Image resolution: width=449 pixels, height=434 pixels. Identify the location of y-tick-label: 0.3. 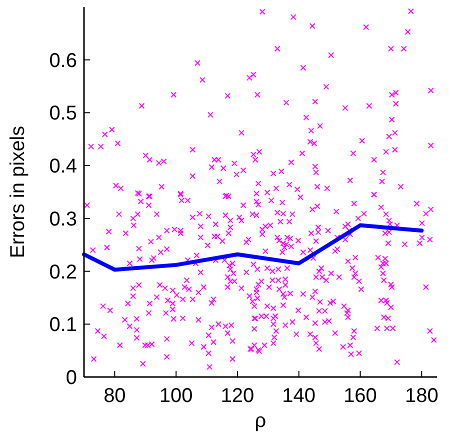
(63, 219).